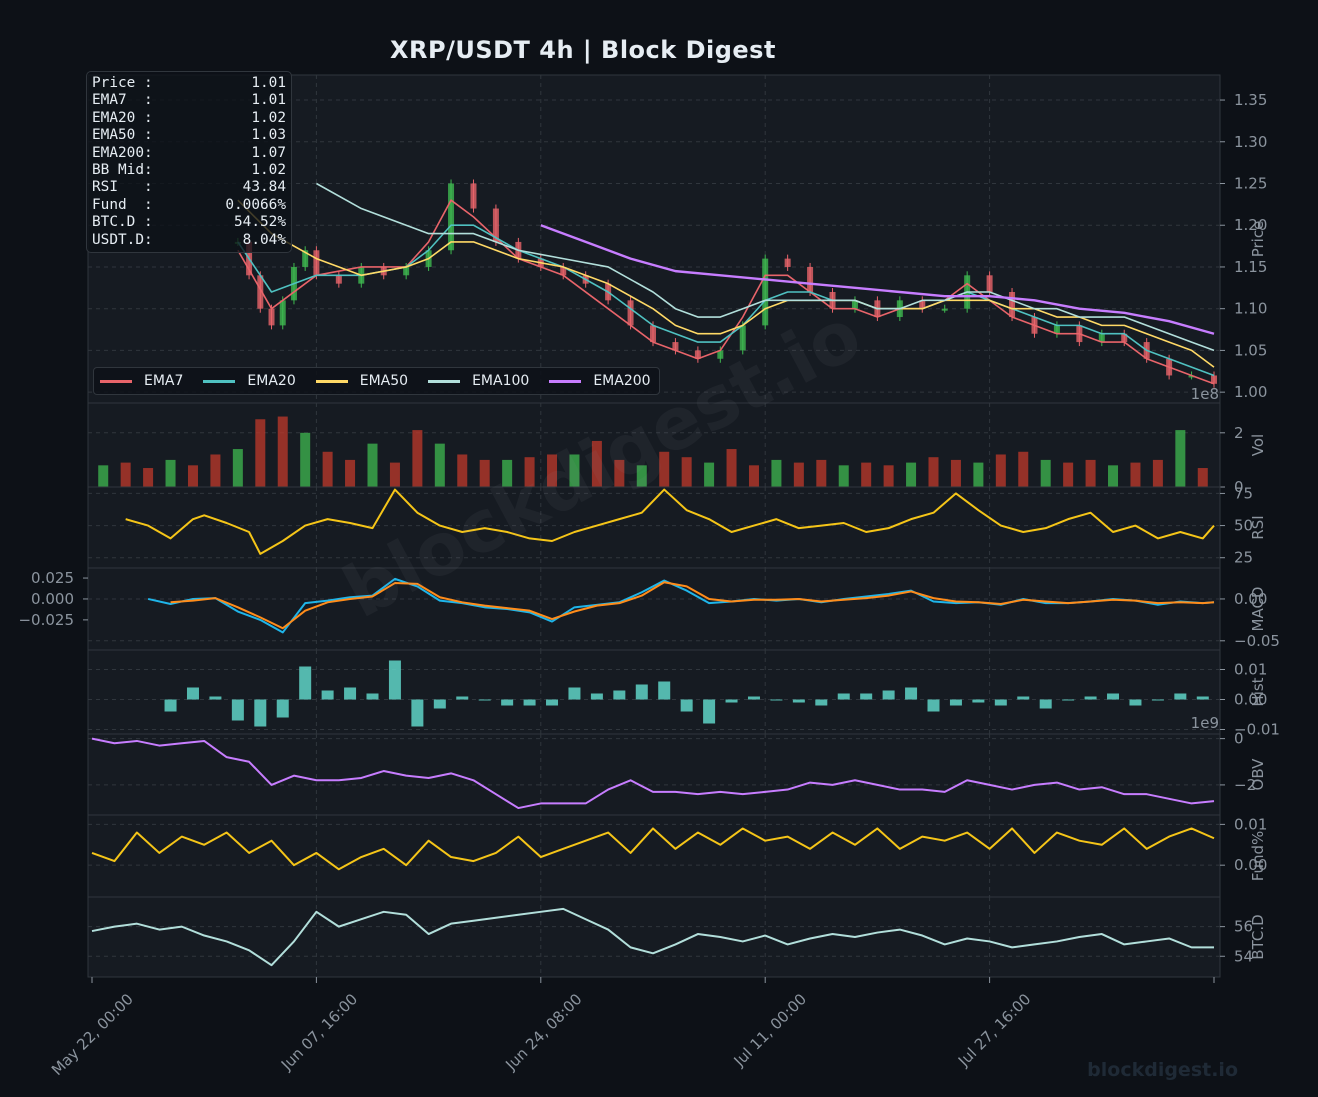  Describe the element at coordinates (189, 187) in the screenshot. I see `info-row: RSI : 43.84` at that location.